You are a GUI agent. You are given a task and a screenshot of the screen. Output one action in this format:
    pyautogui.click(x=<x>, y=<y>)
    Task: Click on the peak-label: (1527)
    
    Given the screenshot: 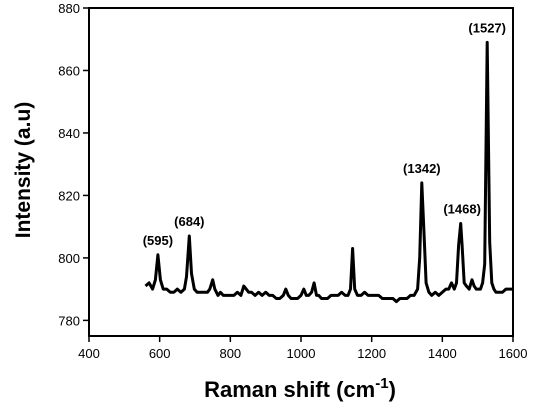 What is the action you would take?
    pyautogui.click(x=487, y=27)
    